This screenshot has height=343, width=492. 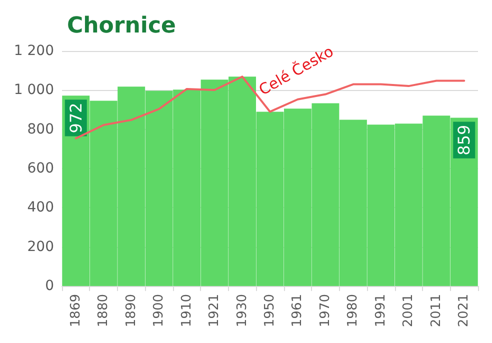 I want to click on x-tick-label: 1980, so click(x=353, y=311).